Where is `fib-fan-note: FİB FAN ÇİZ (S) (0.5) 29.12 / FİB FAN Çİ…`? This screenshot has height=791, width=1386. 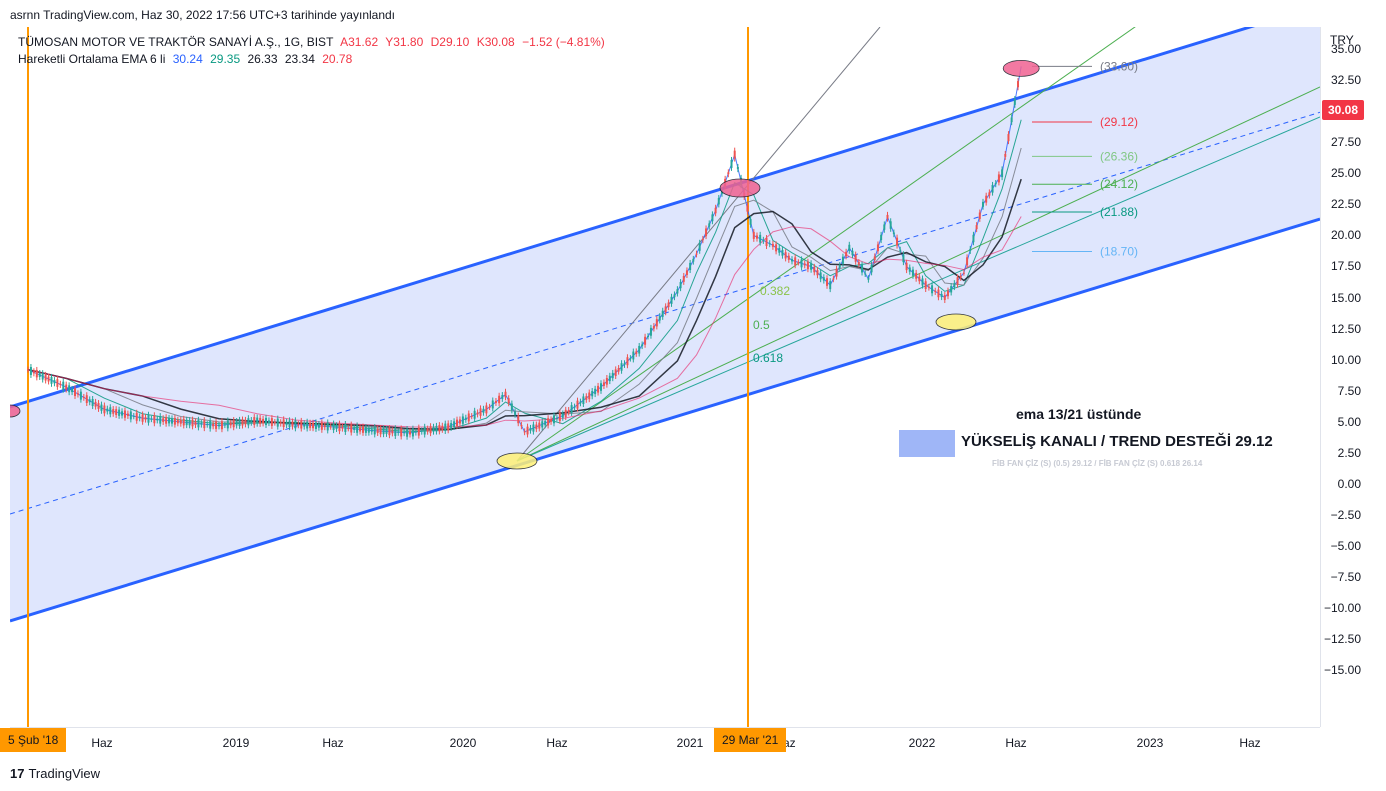
fib-fan-note: FİB FAN ÇİZ (S) (0.5) 29.12 / FİB FAN Çİ… is located at coordinates (1097, 463).